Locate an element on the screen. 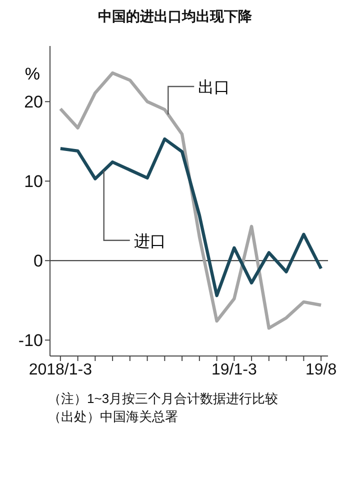  y-axis-title: % is located at coordinates (32, 74).